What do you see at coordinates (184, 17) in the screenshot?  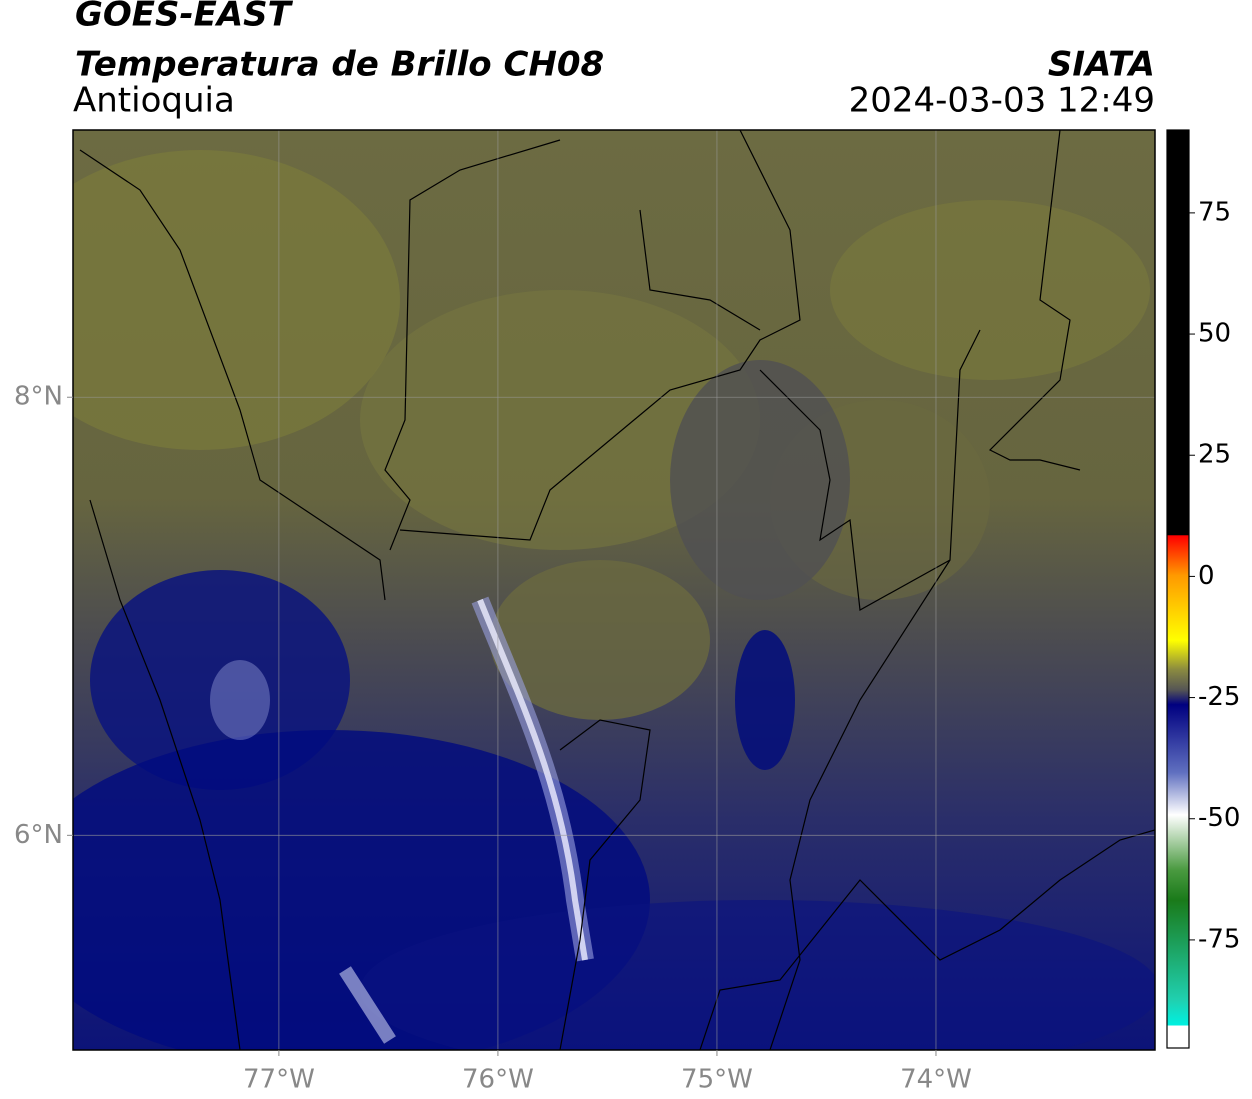 I see `title: GOES-EAST` at bounding box center [184, 17].